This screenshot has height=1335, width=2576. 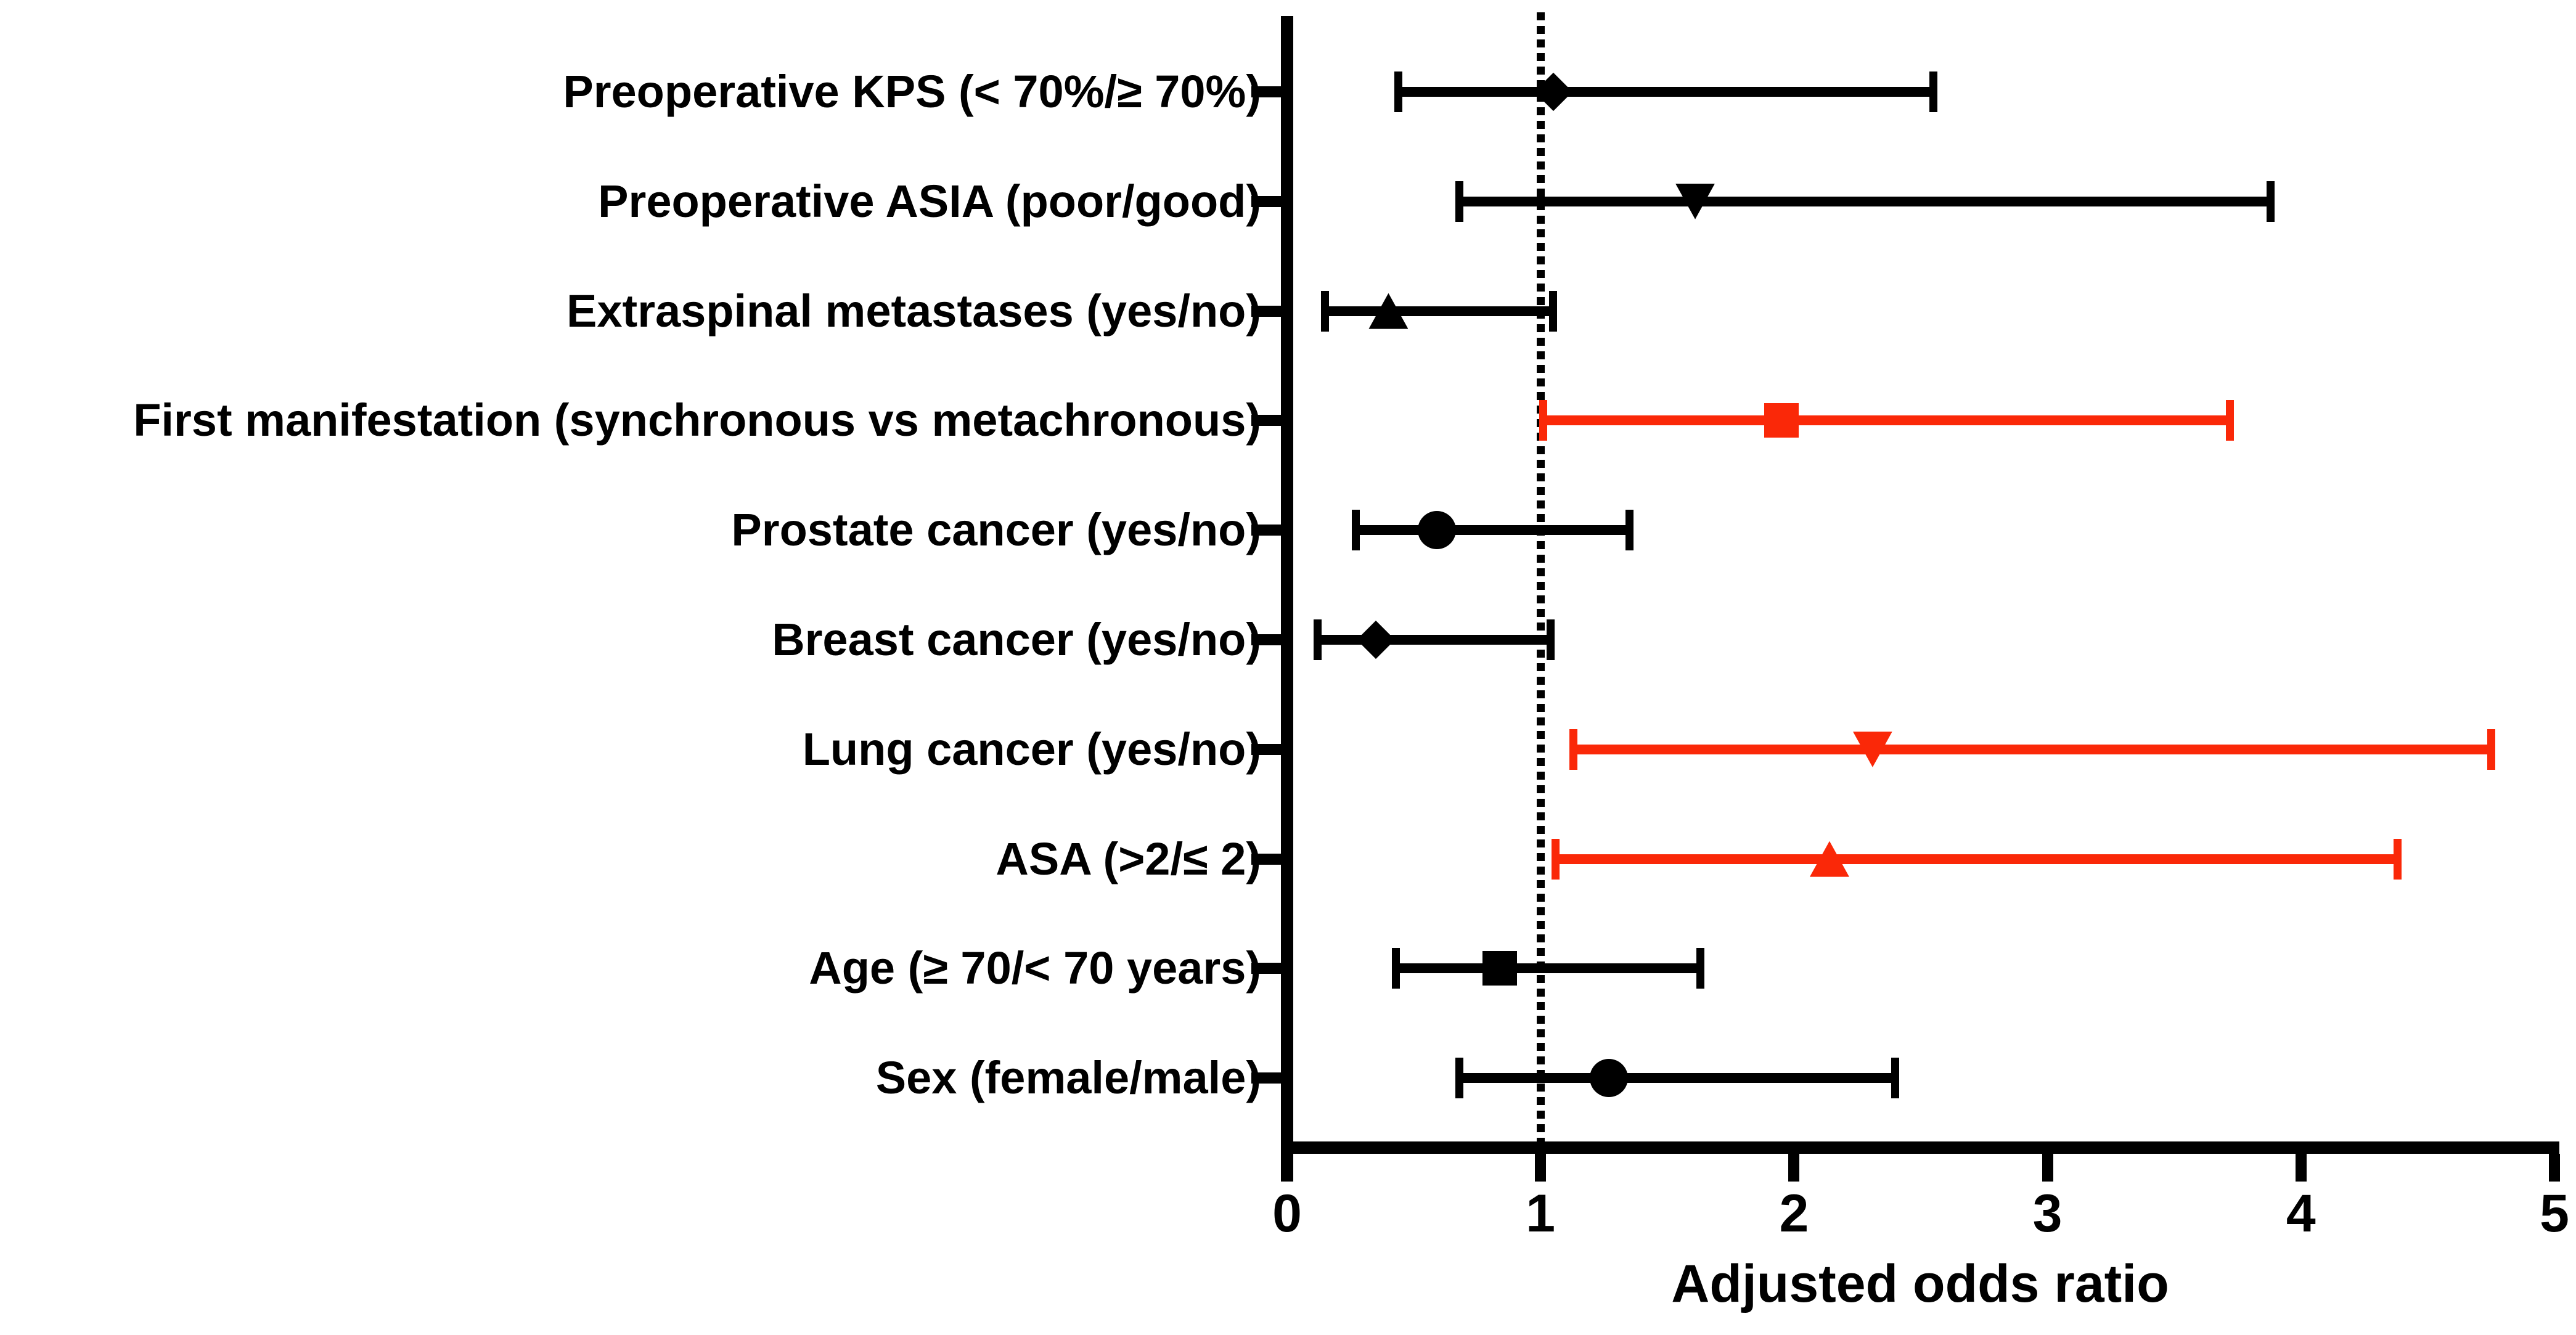 I want to click on row-label: Extraspinal metastases (yes/no), so click(x=913, y=311).